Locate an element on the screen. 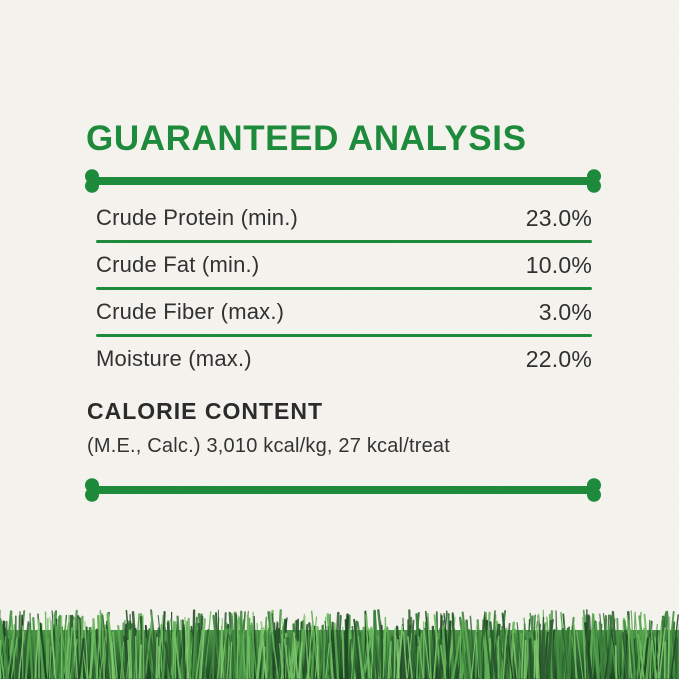  table-row: Crude Fat (min.) 10.0% is located at coordinates (344, 265).